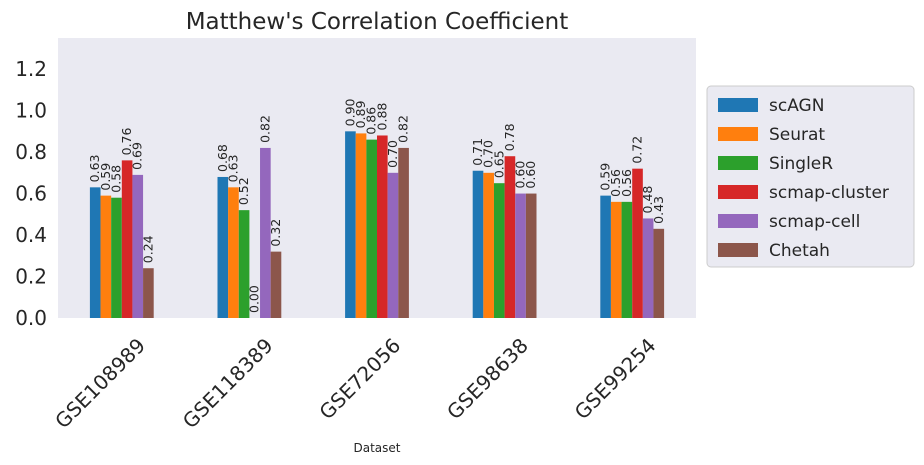 This screenshot has height=465, width=924. I want to click on data-label: 0.72, so click(637, 150).